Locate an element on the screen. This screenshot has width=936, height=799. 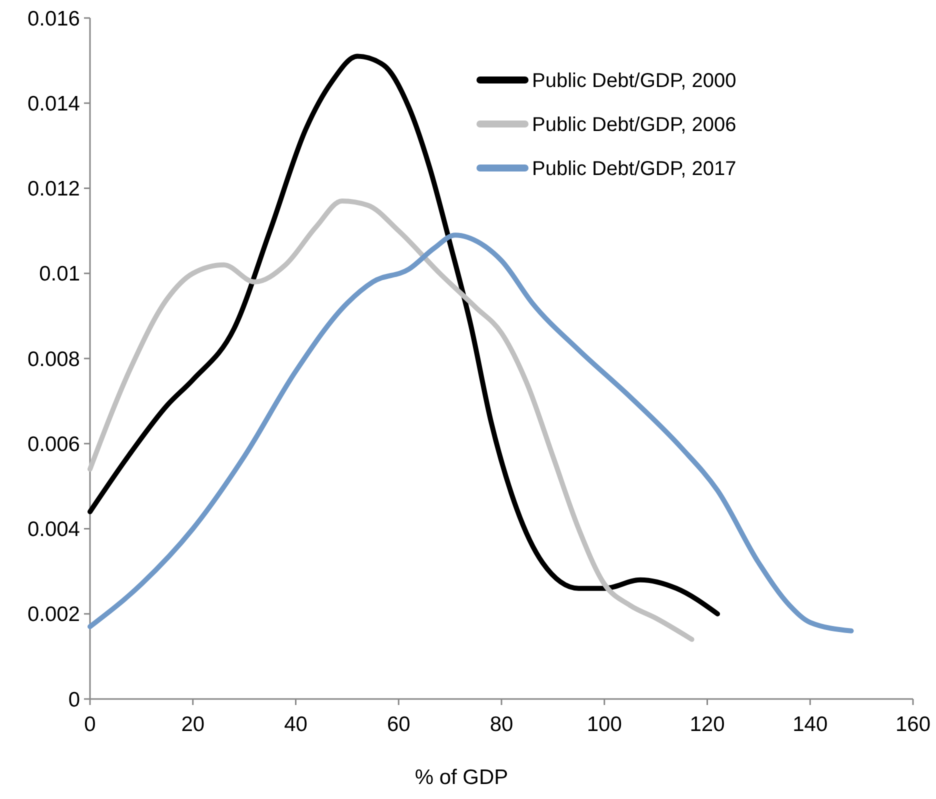
y-tick-label: 0.014 is located at coordinates (53, 104).